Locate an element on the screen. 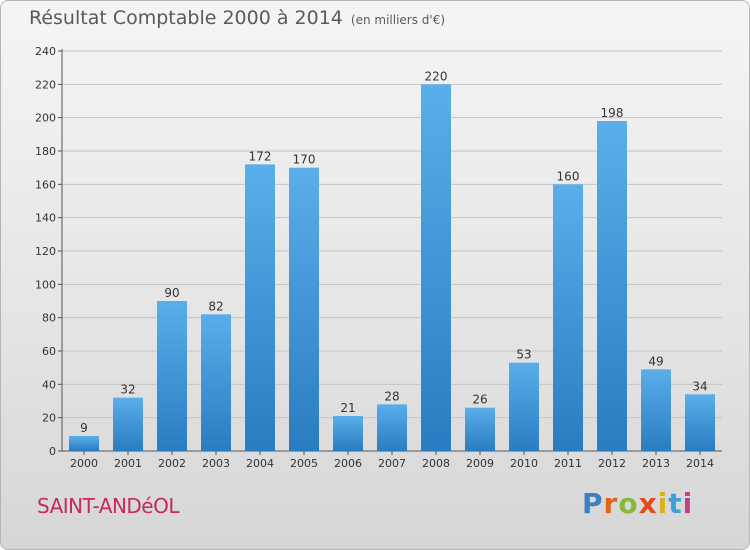 This screenshot has width=750, height=550. bar-2008 is located at coordinates (436, 267).